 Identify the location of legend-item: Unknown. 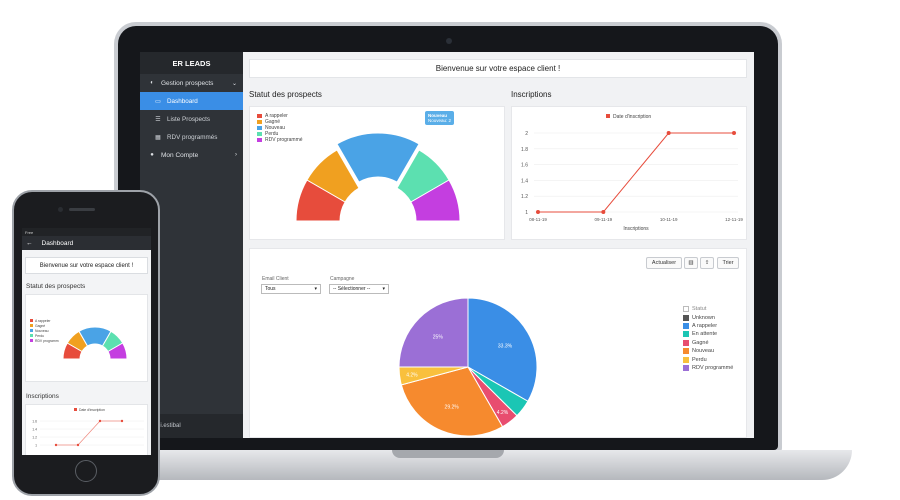
(708, 317).